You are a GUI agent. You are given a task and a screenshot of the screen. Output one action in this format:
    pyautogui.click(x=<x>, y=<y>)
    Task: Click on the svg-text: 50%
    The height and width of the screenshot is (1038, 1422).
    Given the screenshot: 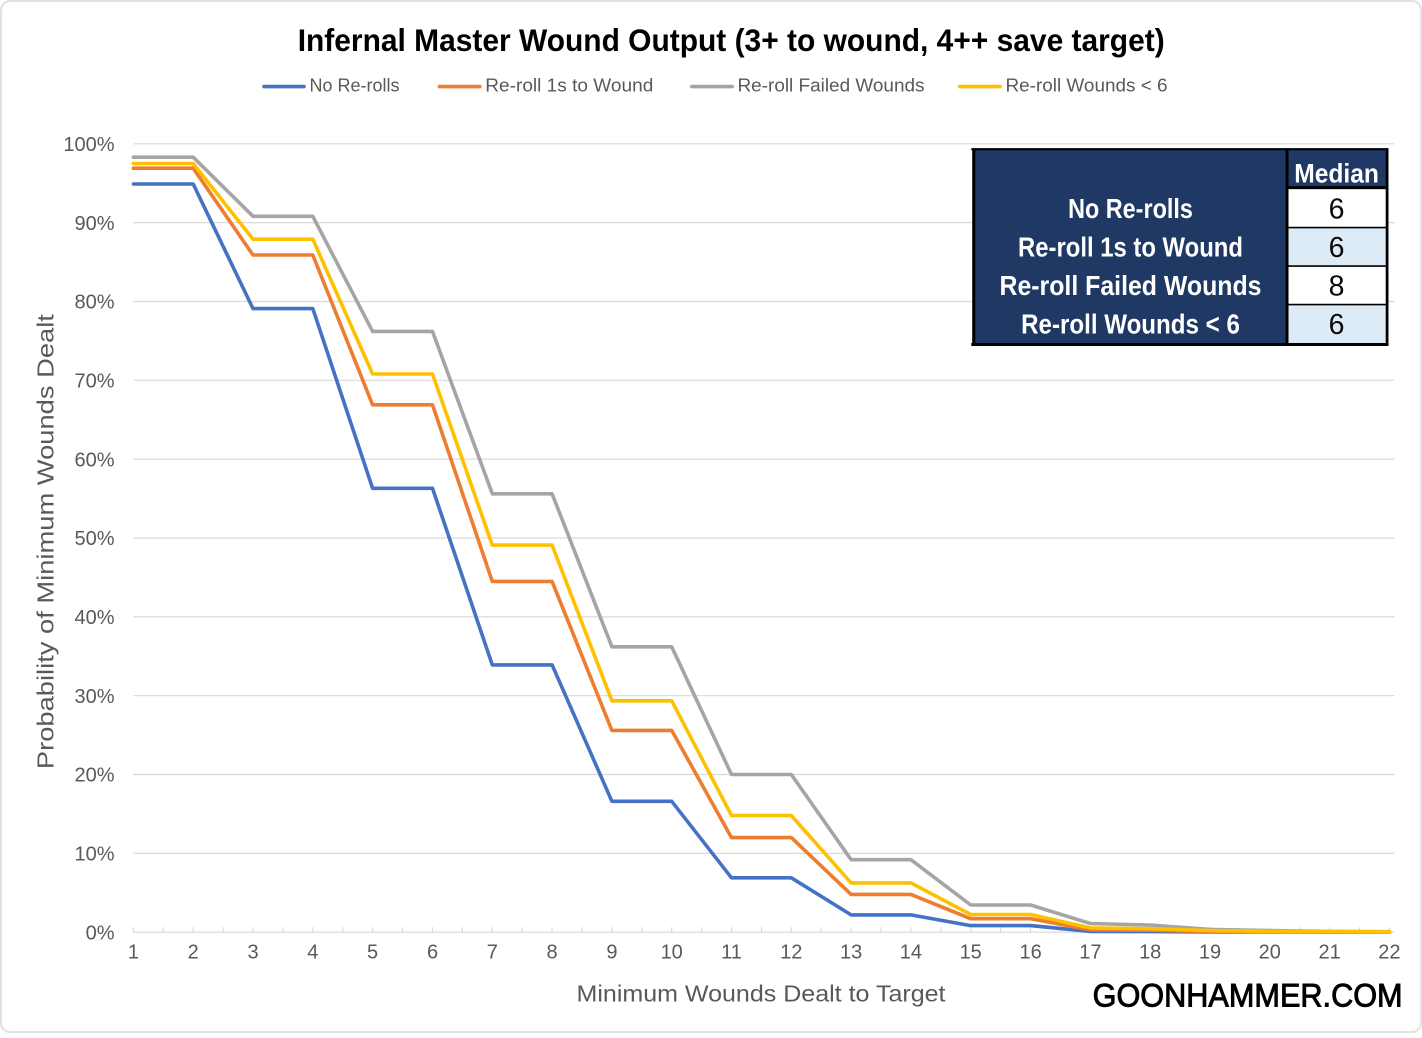 What is the action you would take?
    pyautogui.click(x=94, y=539)
    